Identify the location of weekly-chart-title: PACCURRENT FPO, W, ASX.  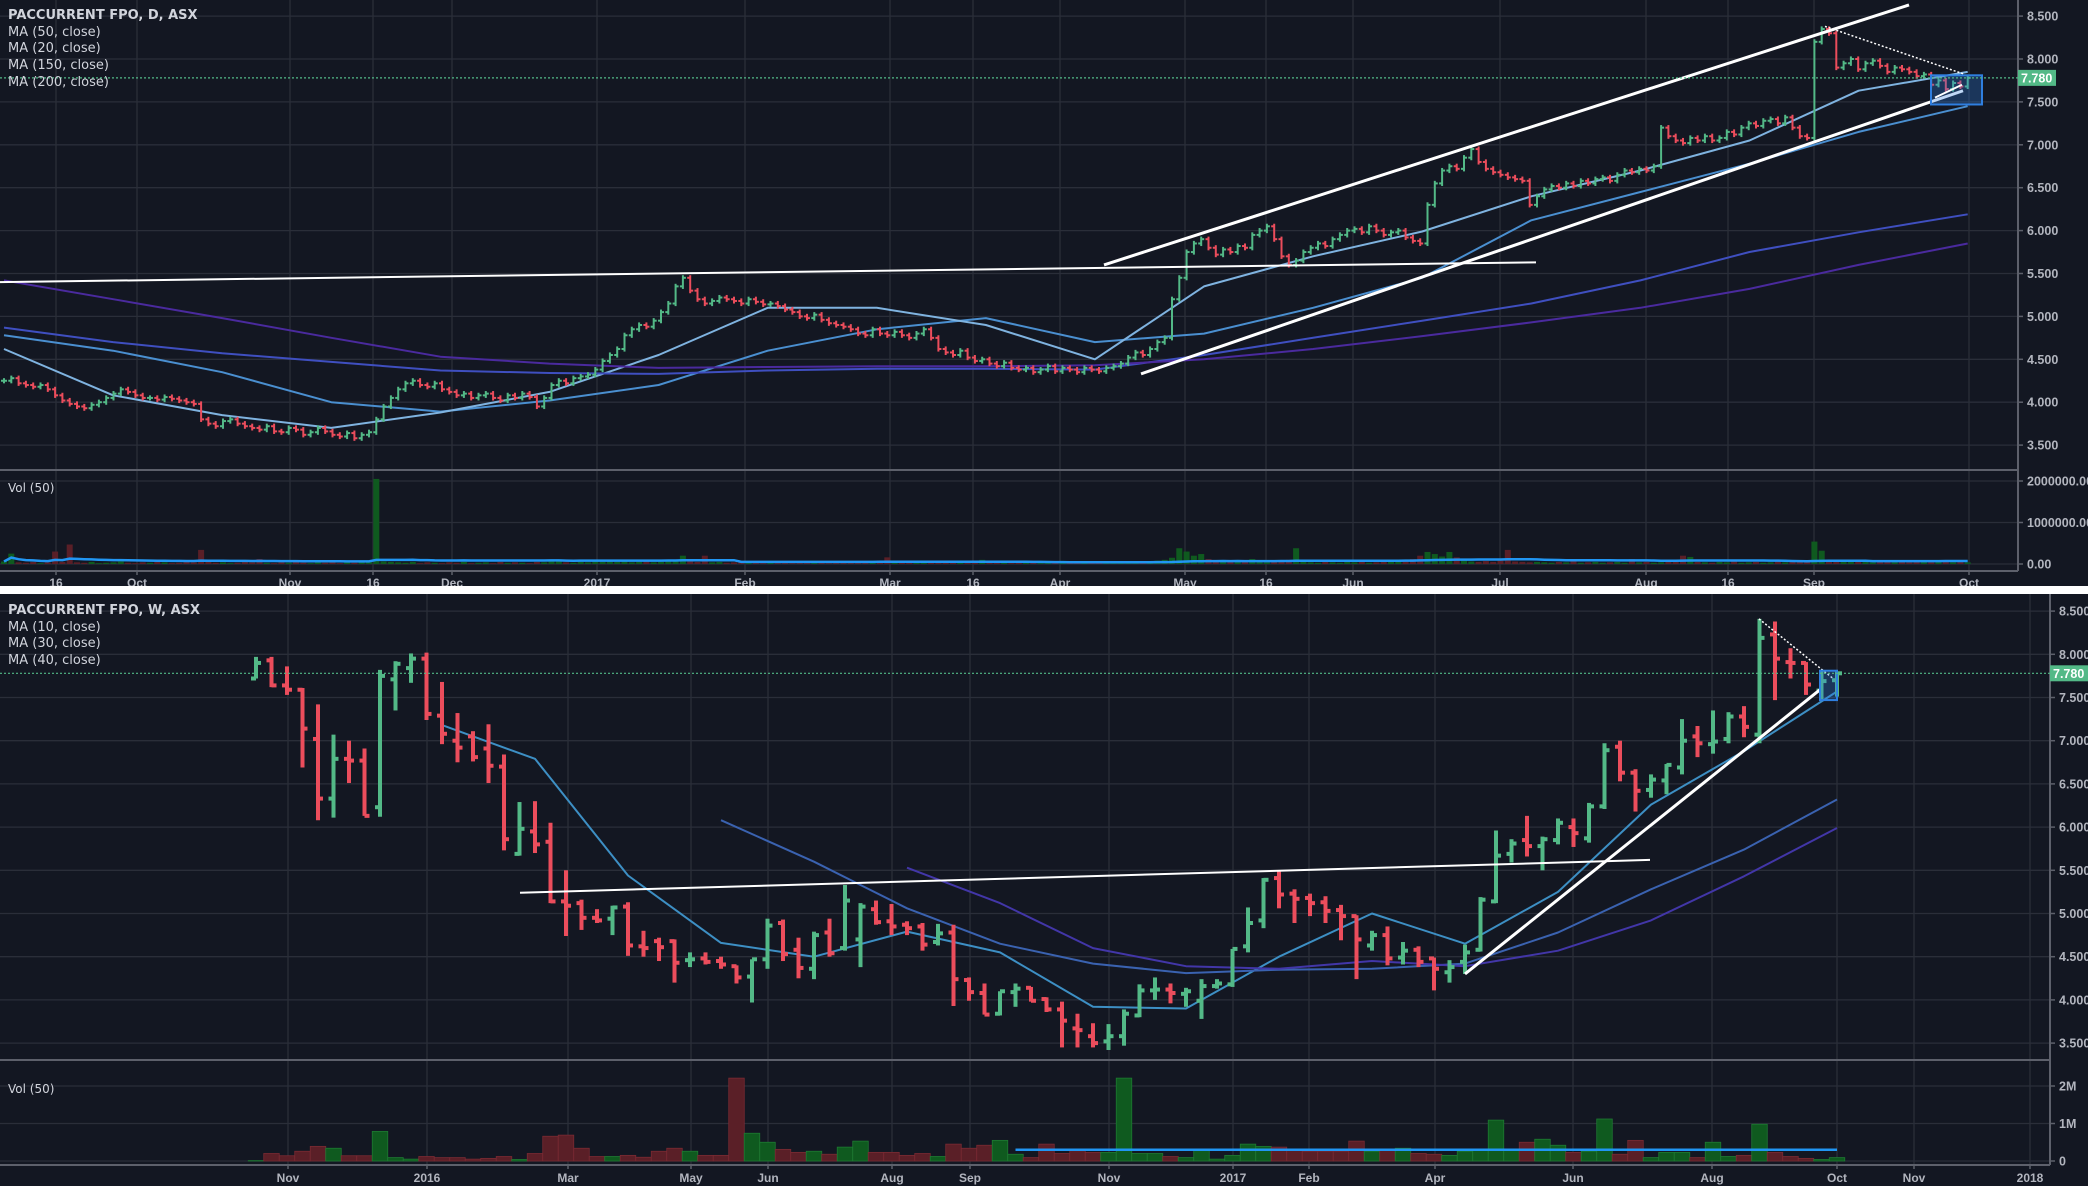
(104, 610).